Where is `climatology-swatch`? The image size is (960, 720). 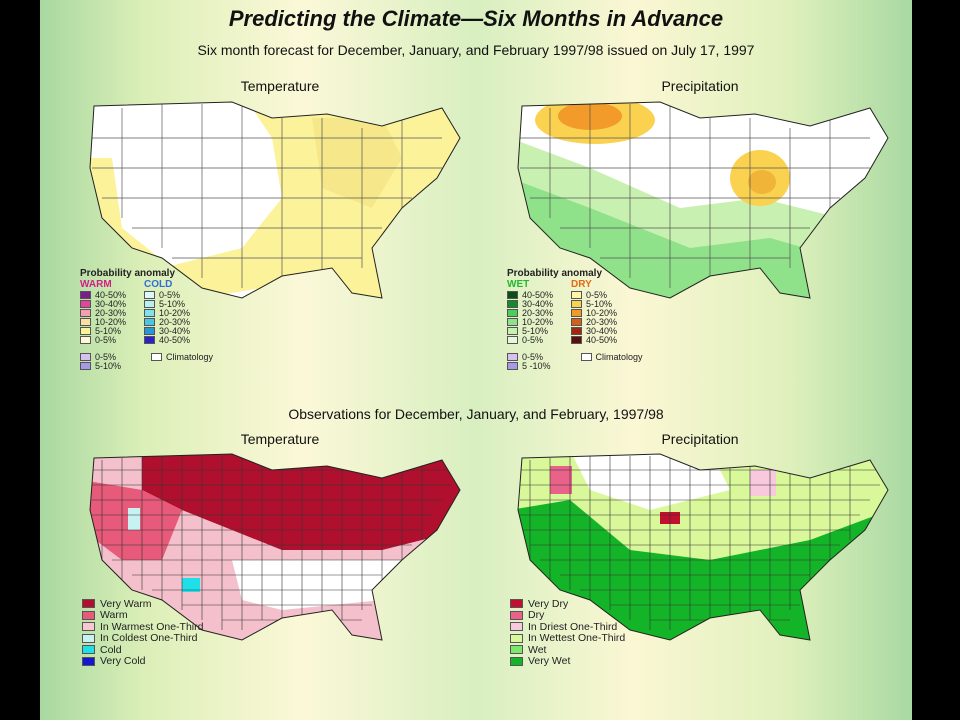
climatology-swatch is located at coordinates (157, 356).